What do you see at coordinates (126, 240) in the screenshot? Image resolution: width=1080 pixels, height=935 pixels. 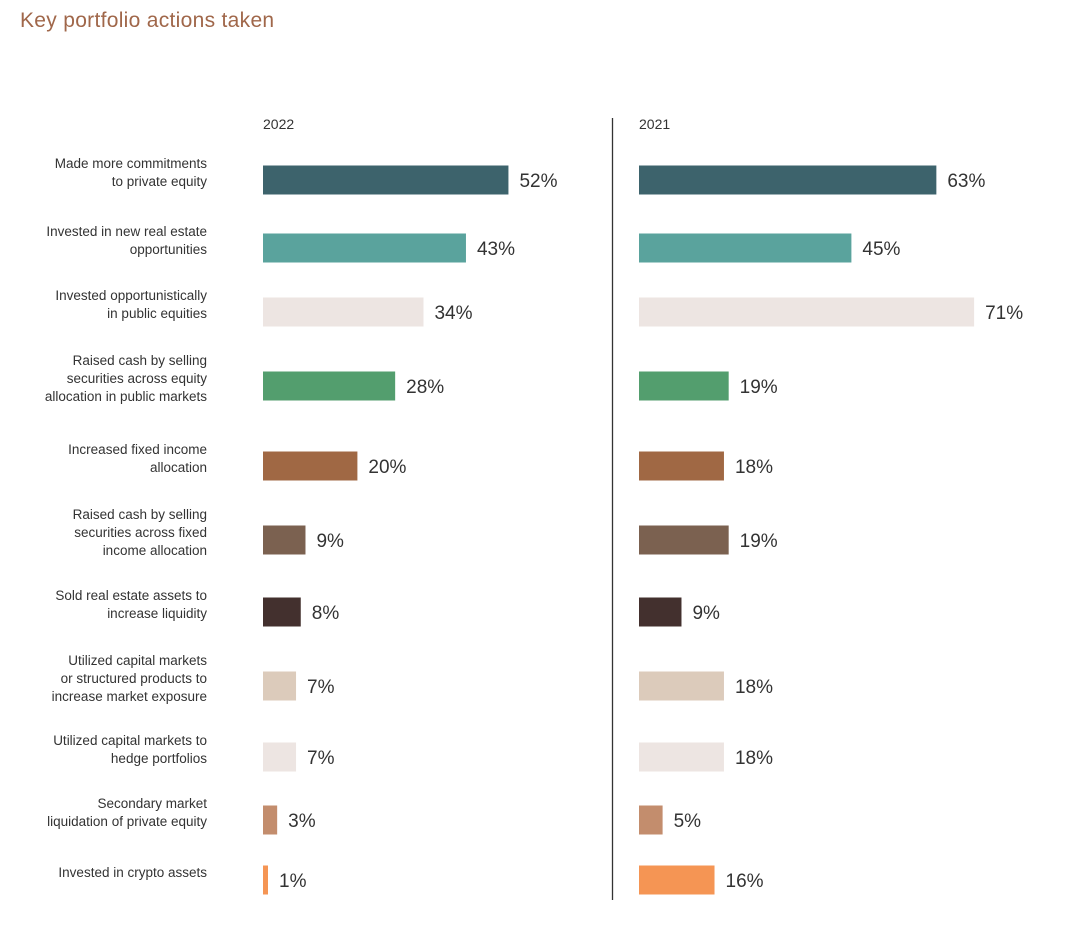 I see `category-label: Invested in new real estate opportunities` at bounding box center [126, 240].